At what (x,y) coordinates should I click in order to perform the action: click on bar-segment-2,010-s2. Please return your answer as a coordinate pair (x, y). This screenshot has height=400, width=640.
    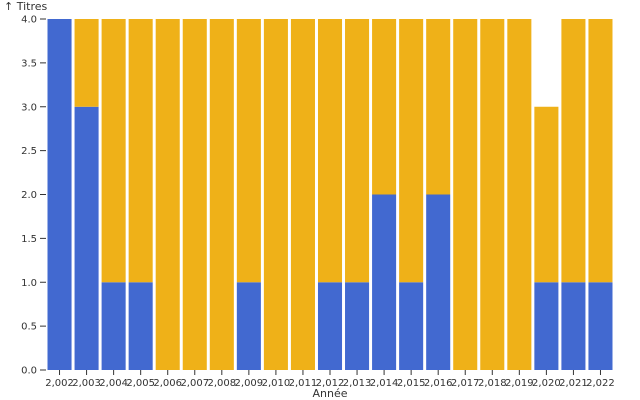
    Looking at the image, I should click on (275, 194).